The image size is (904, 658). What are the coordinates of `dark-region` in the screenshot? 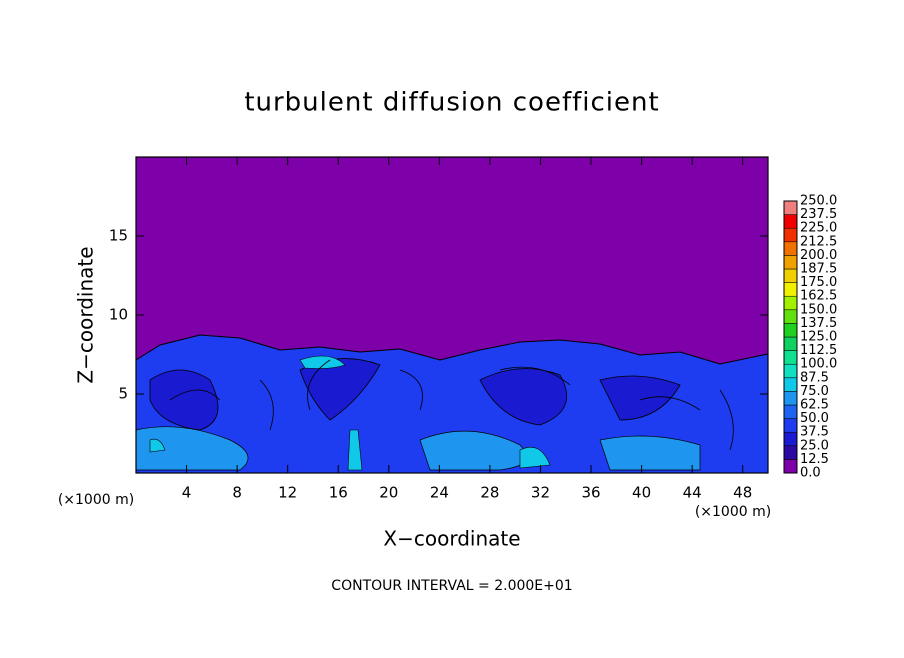 It's located at (415, 394).